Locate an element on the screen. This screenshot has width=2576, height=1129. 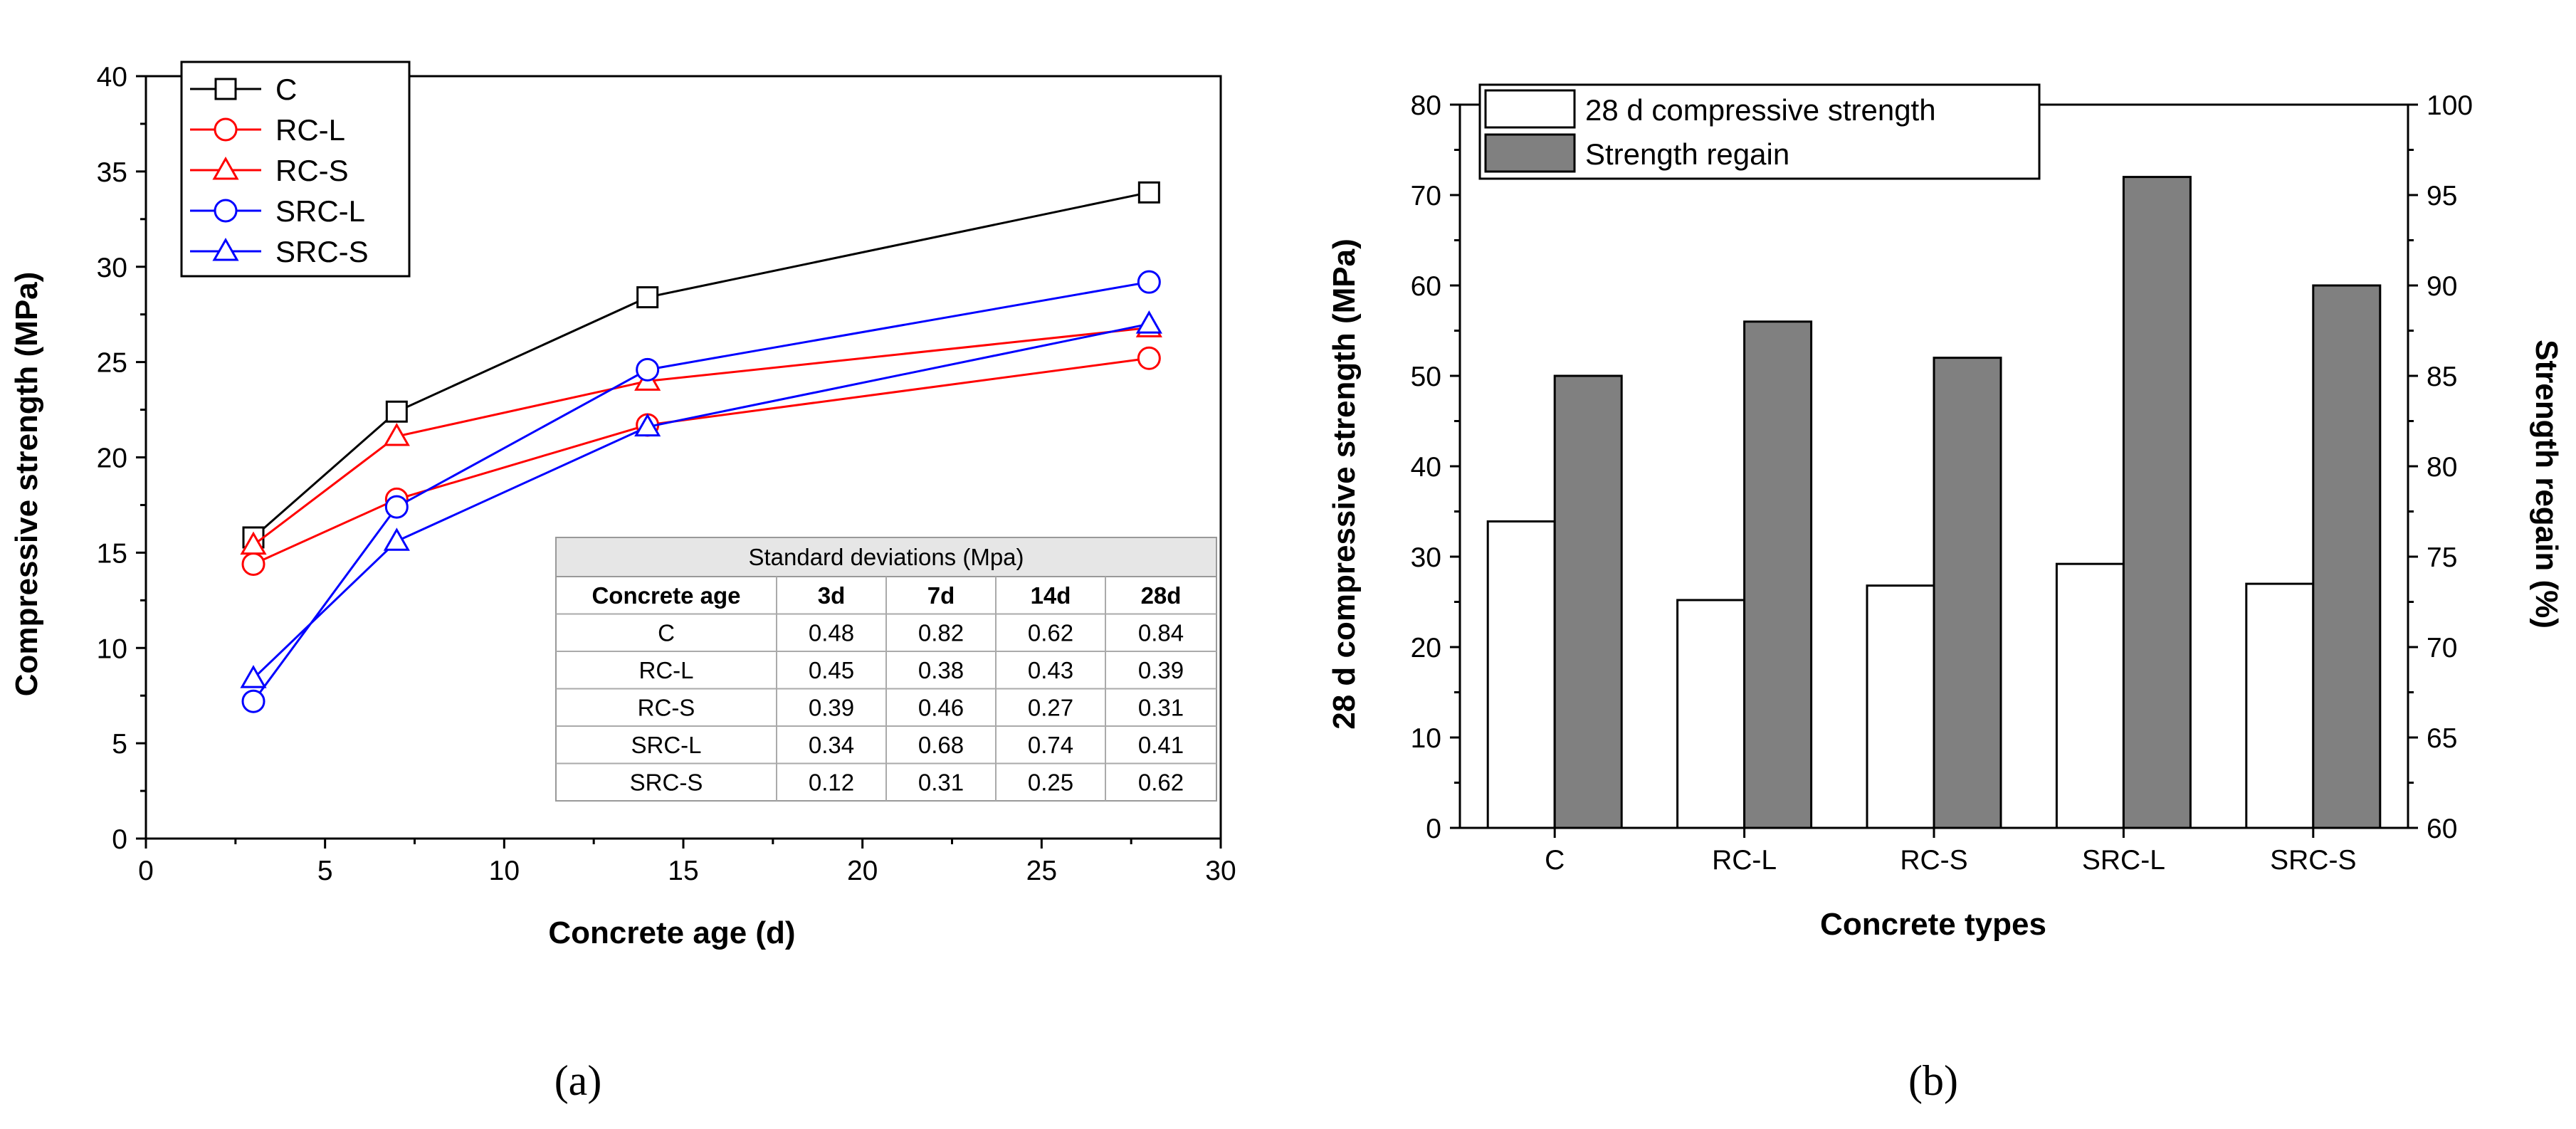
b-y2-tick-label: 85 is located at coordinates (2442, 377).